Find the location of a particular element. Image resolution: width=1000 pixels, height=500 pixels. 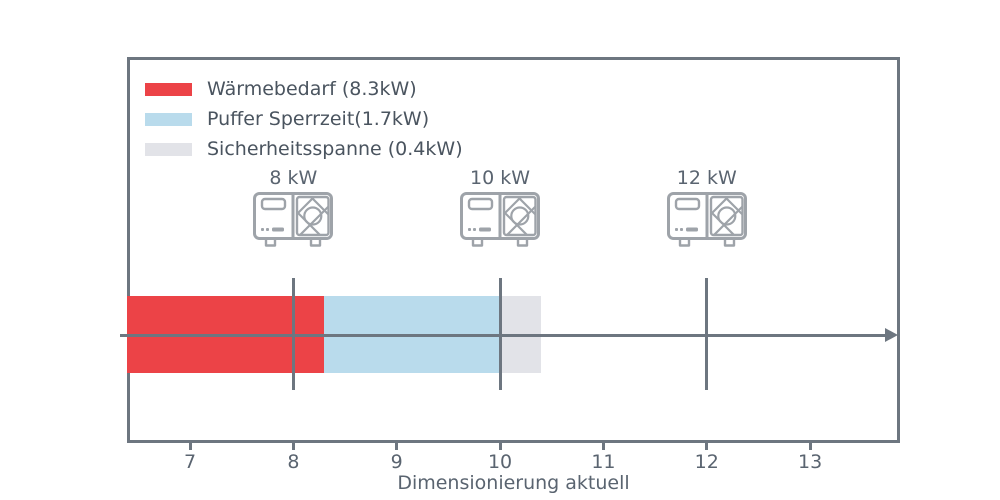

legend-item: Puffer Sperrzeit(1.7kW) is located at coordinates (287, 119).